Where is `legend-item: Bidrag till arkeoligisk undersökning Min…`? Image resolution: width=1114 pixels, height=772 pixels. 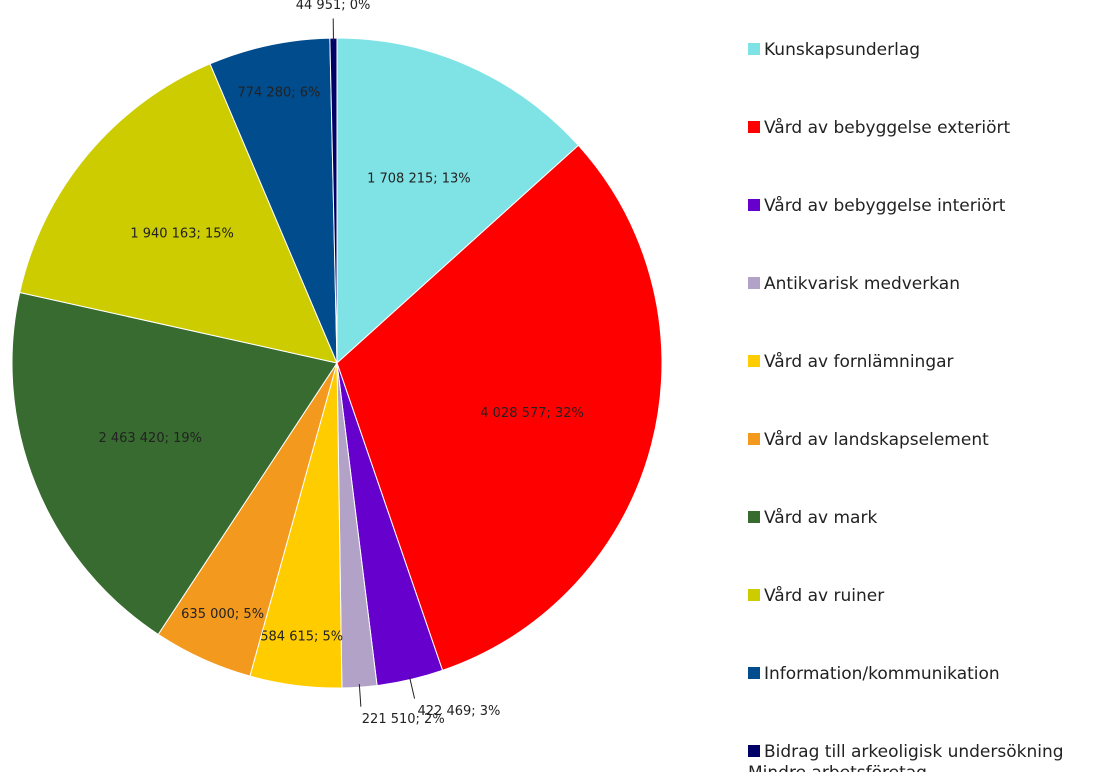
legend-item: Bidrag till arkeoligisk undersökning Min… is located at coordinates (931, 757).